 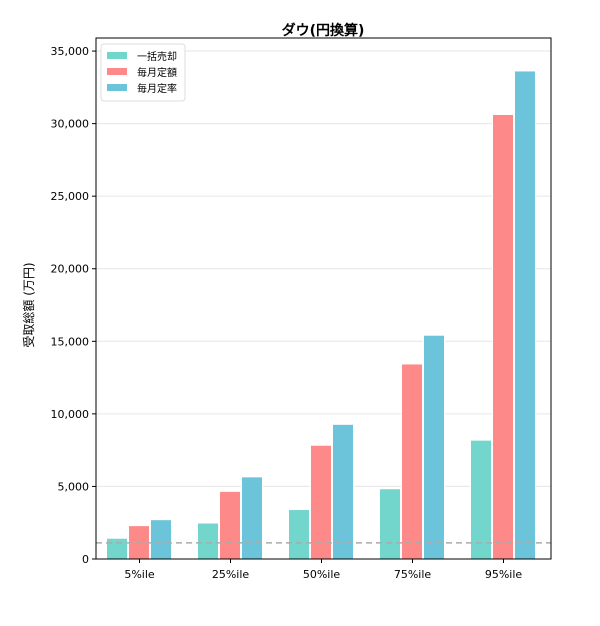 I want to click on x-tick-label: 50%ile, so click(x=322, y=574).